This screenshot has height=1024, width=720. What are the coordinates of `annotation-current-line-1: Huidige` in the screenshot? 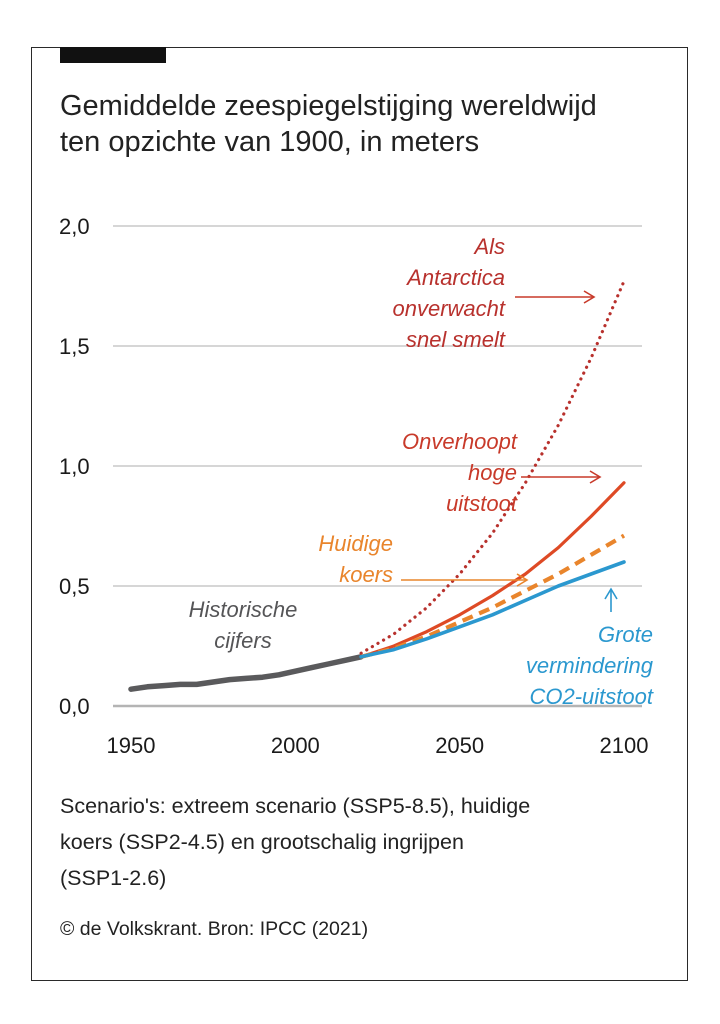 It's located at (355, 543).